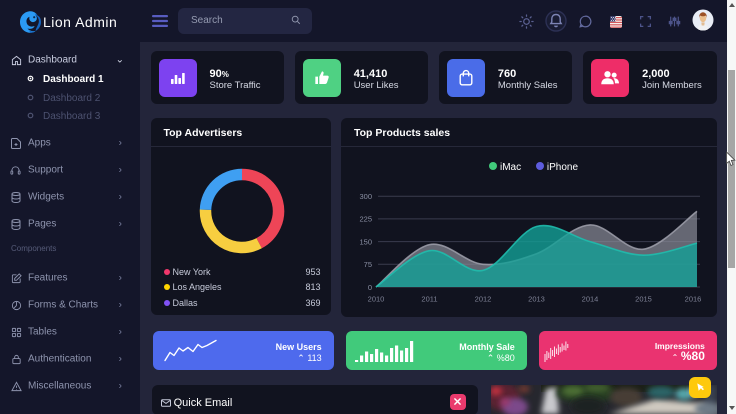  Describe the element at coordinates (370, 287) in the screenshot. I see `svg-text: 0` at that location.